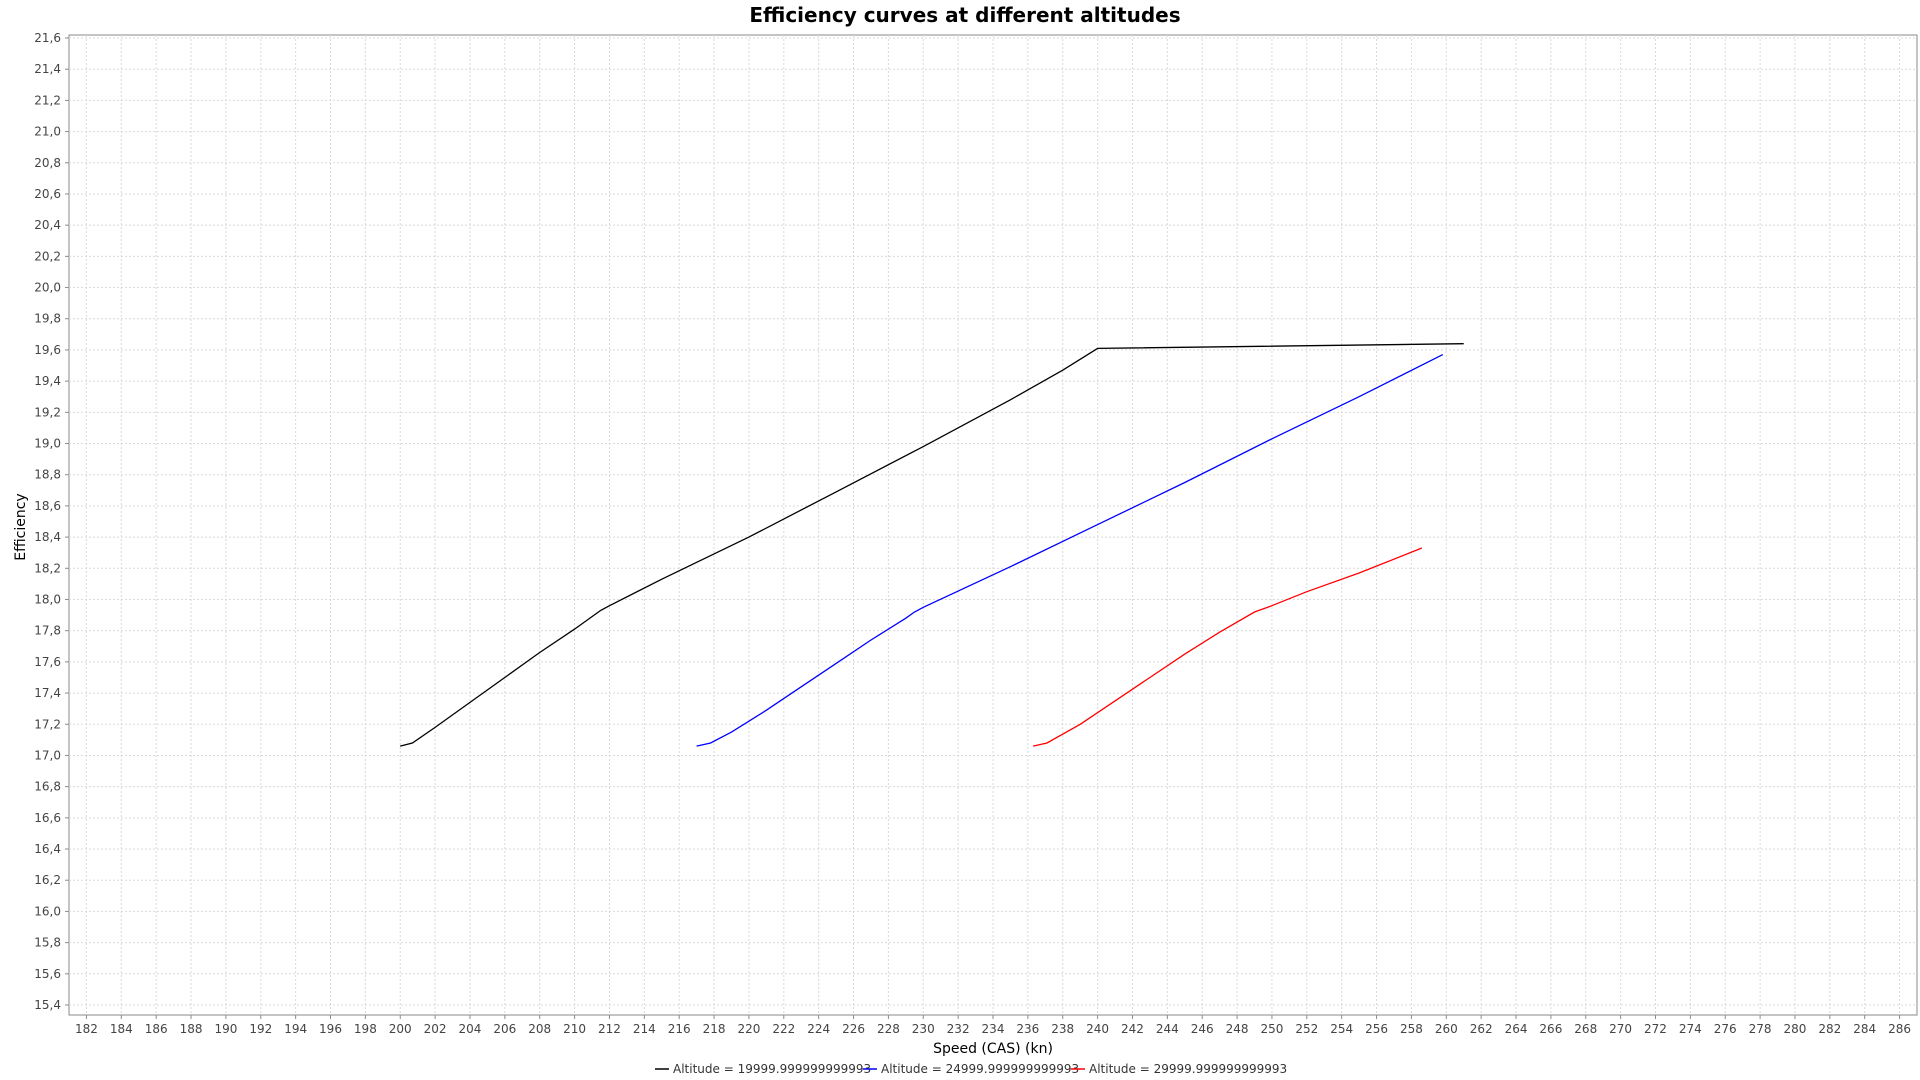  I want to click on x-tick-label: 212, so click(609, 1029).